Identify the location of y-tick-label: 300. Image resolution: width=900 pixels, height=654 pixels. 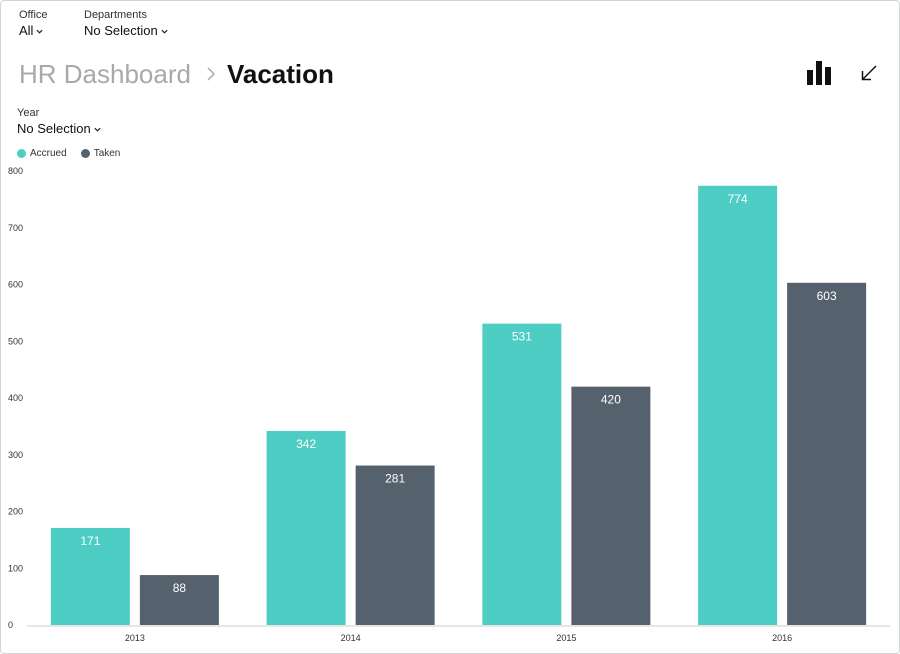
(15, 455).